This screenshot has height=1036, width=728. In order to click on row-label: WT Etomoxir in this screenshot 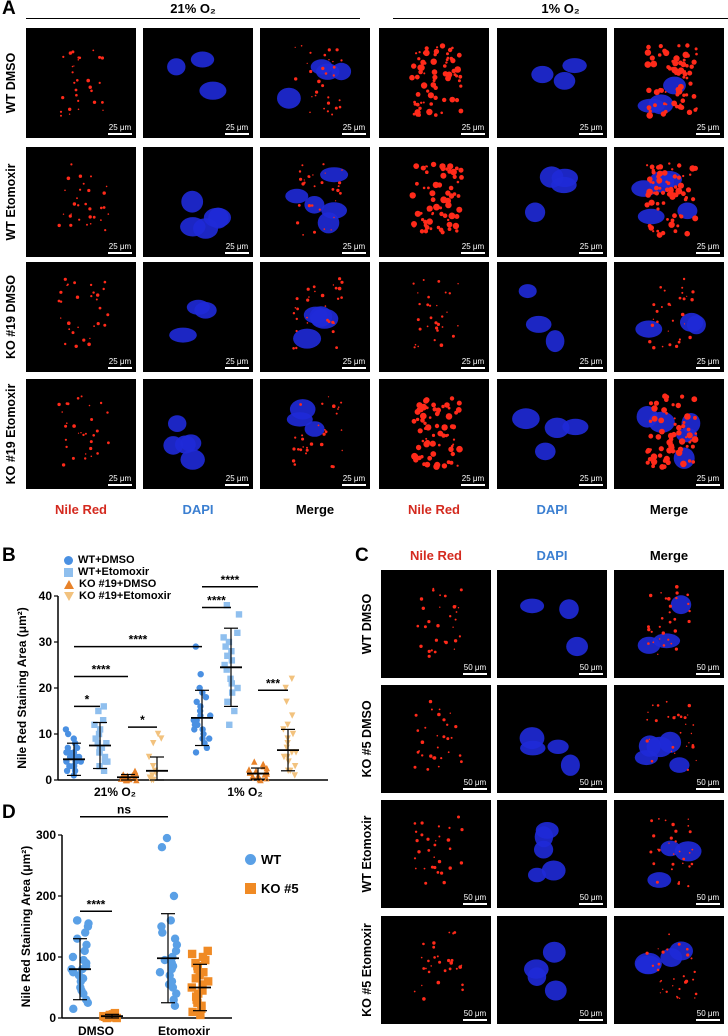, I will do `click(11, 202)`.